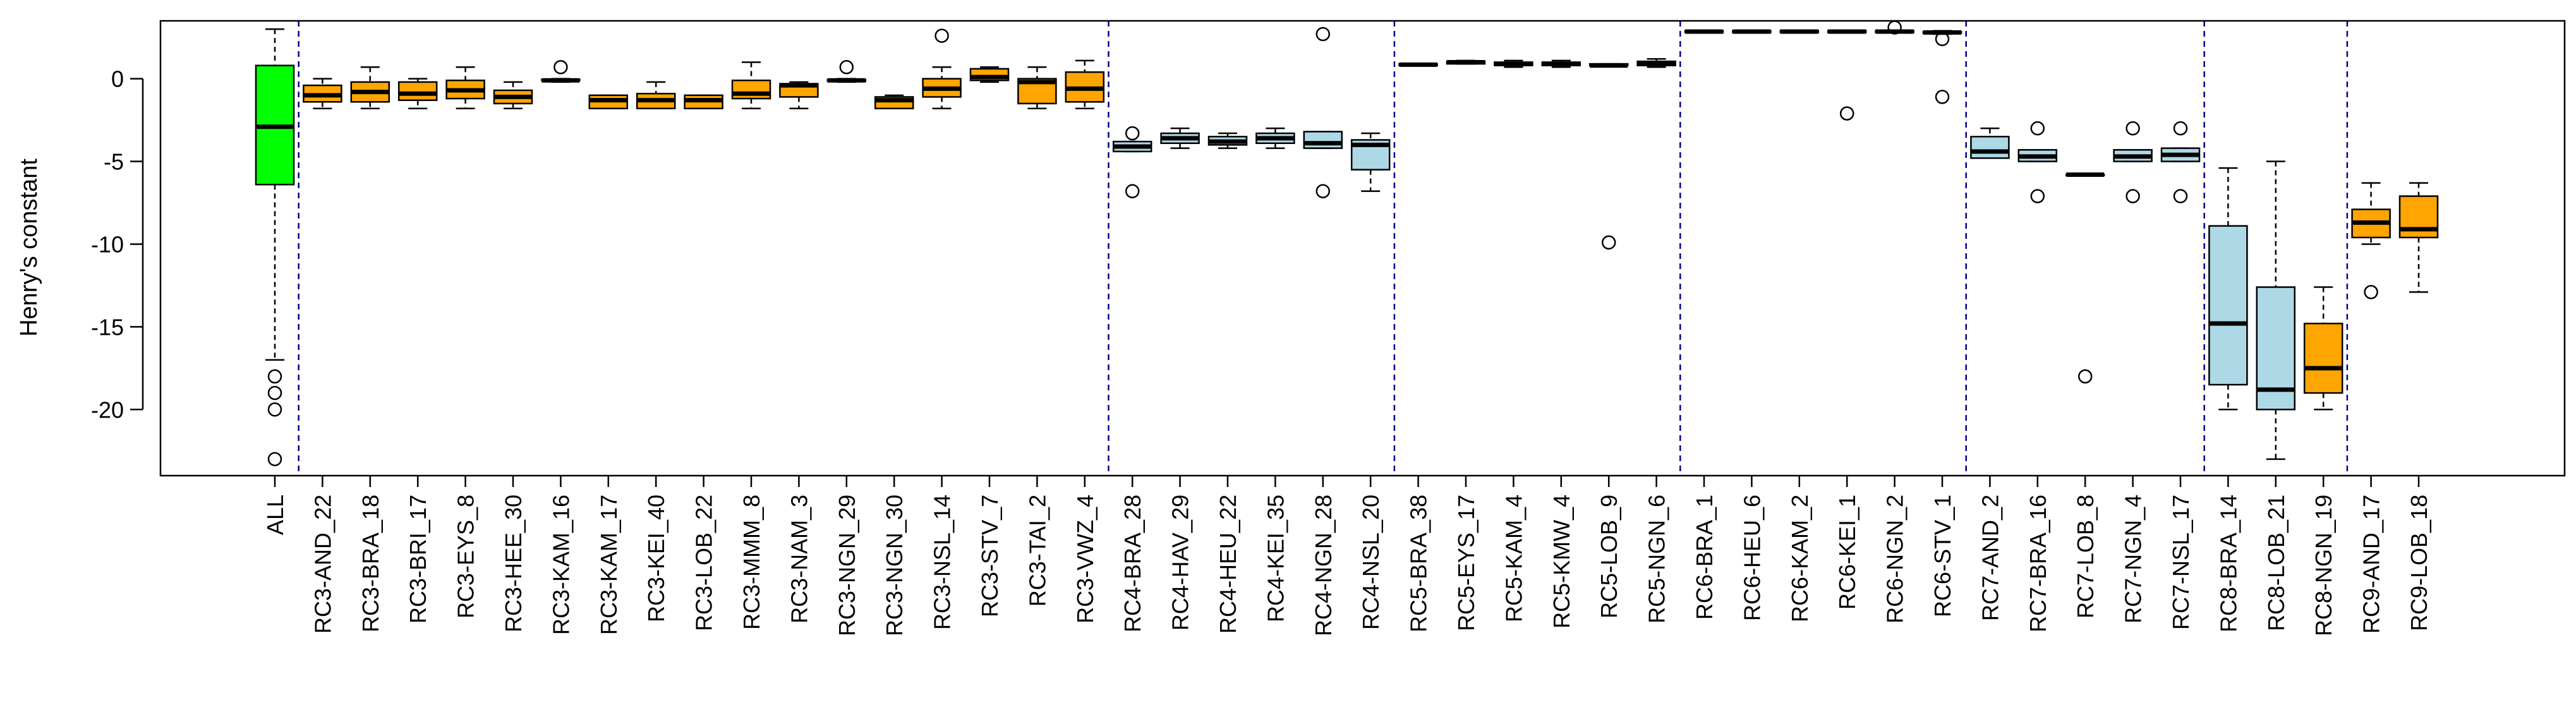 The width and height of the screenshot is (2576, 710). I want to click on box-all, so click(275, 247).